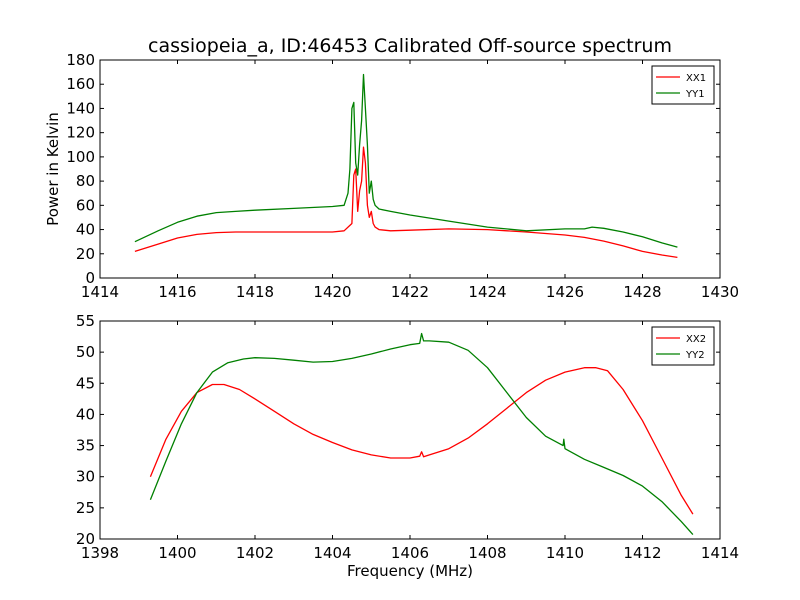 The height and width of the screenshot is (600, 800). What do you see at coordinates (565, 292) in the screenshot?
I see `x-tick-label: 1426` at bounding box center [565, 292].